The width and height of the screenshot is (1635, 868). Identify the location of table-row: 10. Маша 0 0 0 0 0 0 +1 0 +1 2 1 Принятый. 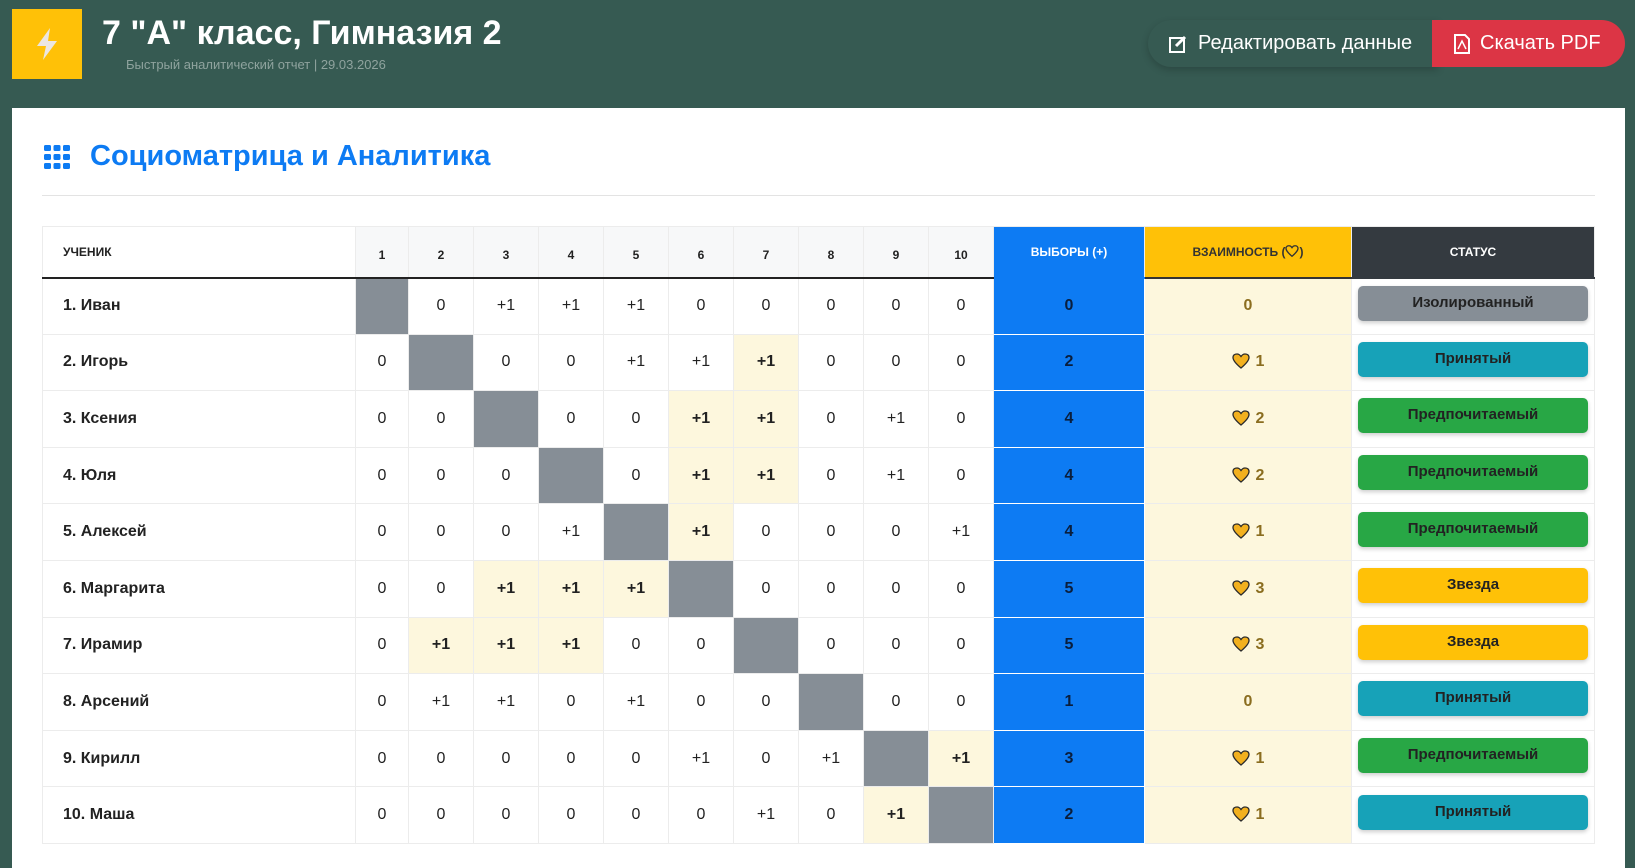
(818, 815).